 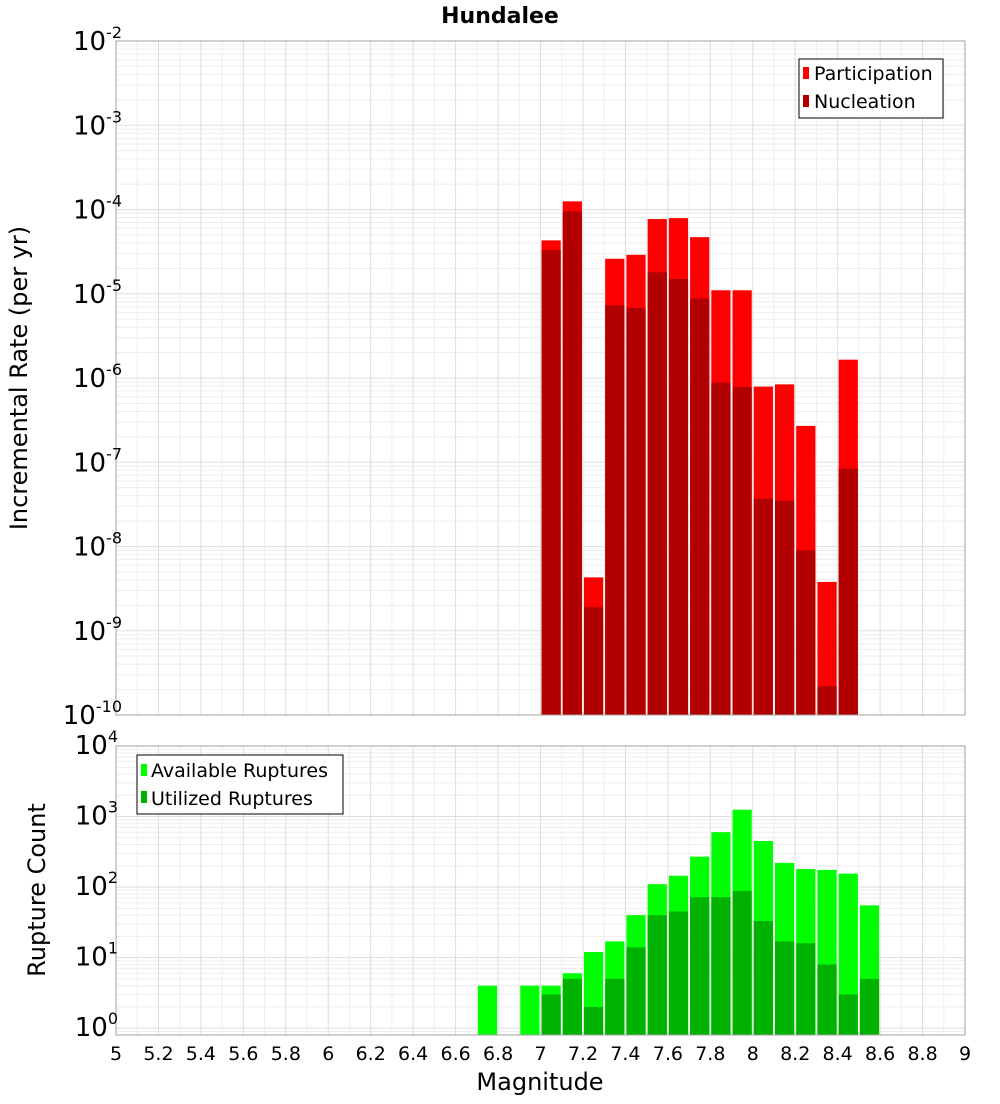 What do you see at coordinates (97, 546) in the screenshot?
I see `y-tick-label: 10⁻⁸` at bounding box center [97, 546].